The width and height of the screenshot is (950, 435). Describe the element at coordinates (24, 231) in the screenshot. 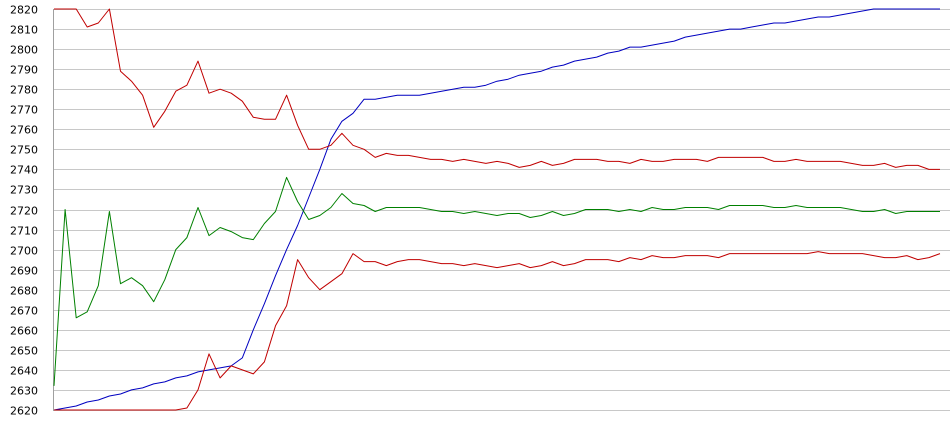

I see `y-tick-label: 2710` at that location.